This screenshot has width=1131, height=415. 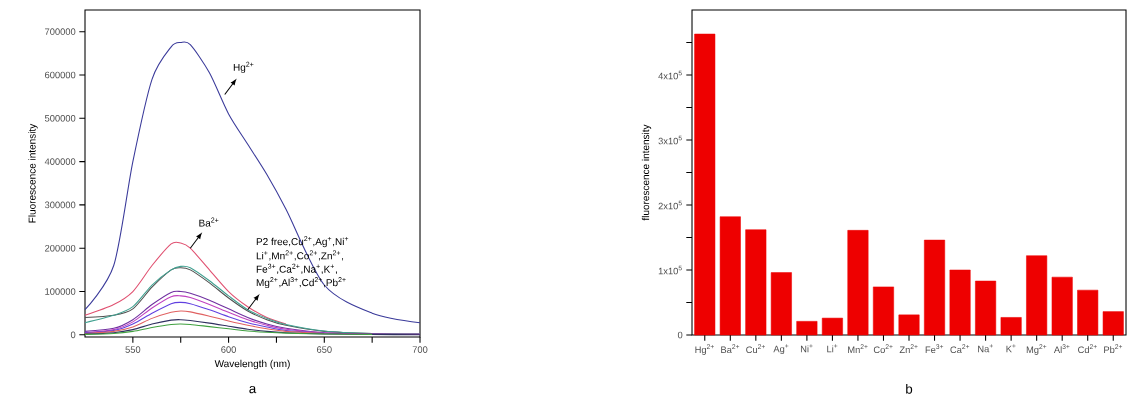 What do you see at coordinates (985, 348) in the screenshot?
I see `x-tick-label: Na$^{+}$` at bounding box center [985, 348].